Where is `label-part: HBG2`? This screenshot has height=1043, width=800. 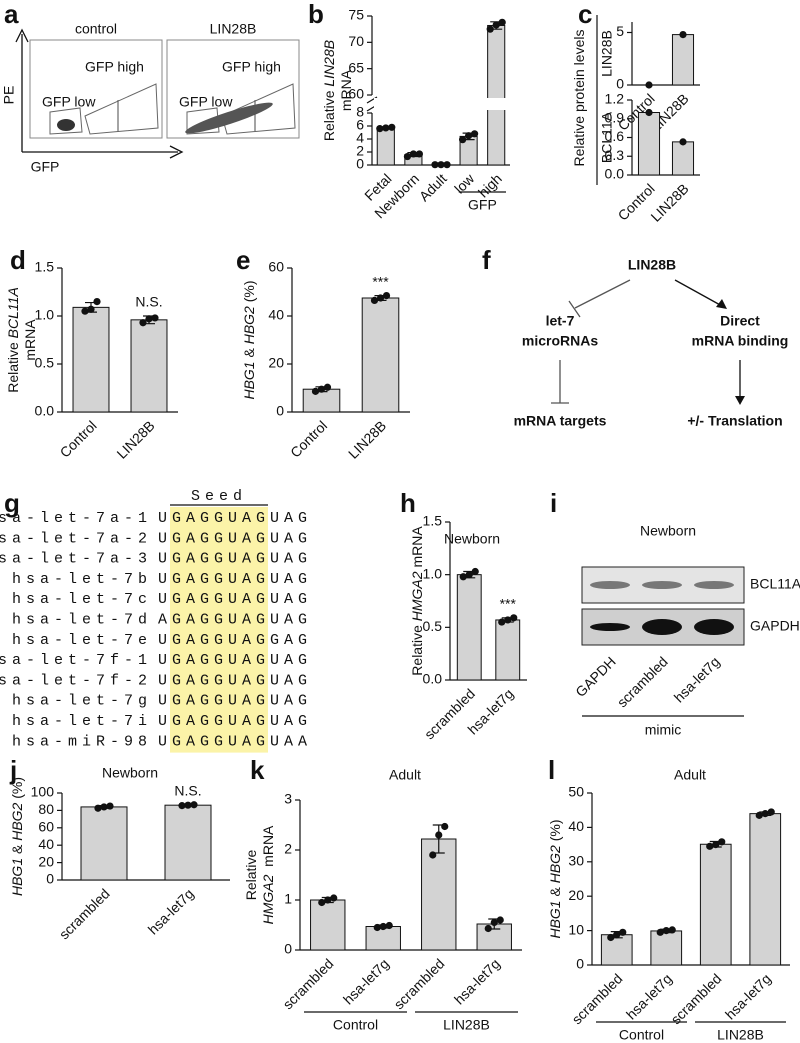 label-part: HBG2 is located at coordinates (249, 325).